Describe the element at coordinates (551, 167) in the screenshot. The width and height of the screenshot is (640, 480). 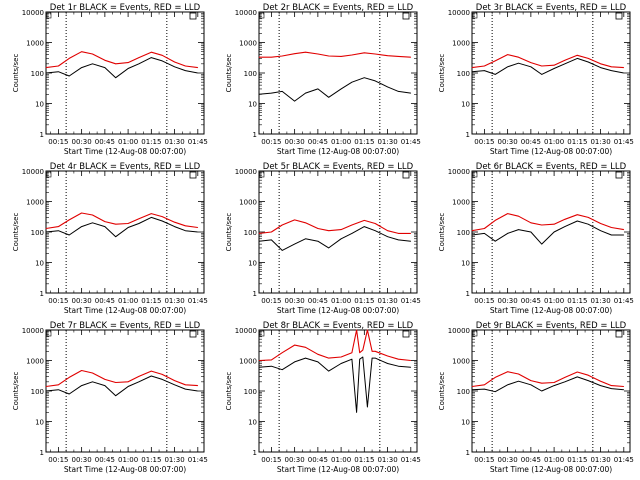
I see `panel-title: Det 6r BLACK = Events, RED = LLD` at that location.